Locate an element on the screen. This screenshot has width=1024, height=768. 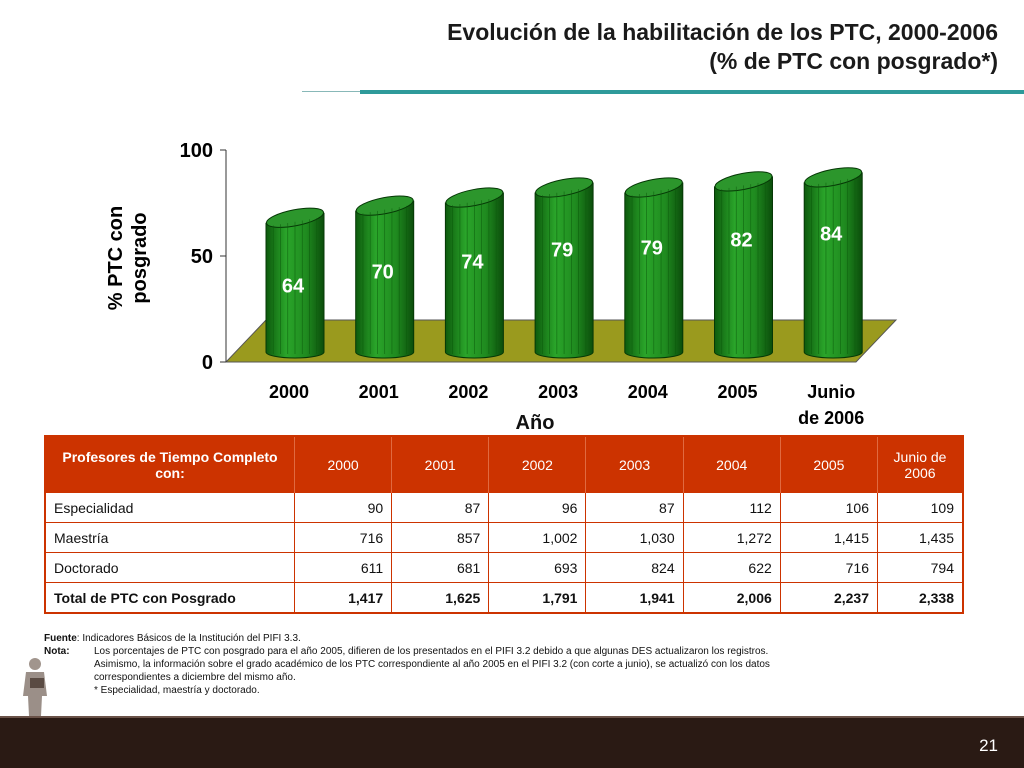
page-number: 21 is located at coordinates (988, 745).